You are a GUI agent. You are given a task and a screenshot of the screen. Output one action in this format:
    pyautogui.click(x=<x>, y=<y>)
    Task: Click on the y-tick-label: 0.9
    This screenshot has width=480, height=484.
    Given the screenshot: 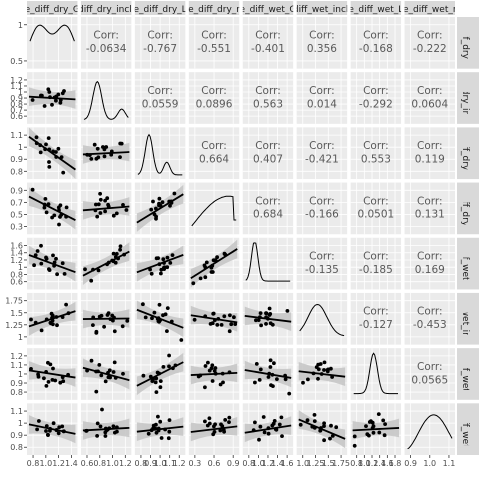 What is the action you would take?
    pyautogui.click(x=16, y=435)
    